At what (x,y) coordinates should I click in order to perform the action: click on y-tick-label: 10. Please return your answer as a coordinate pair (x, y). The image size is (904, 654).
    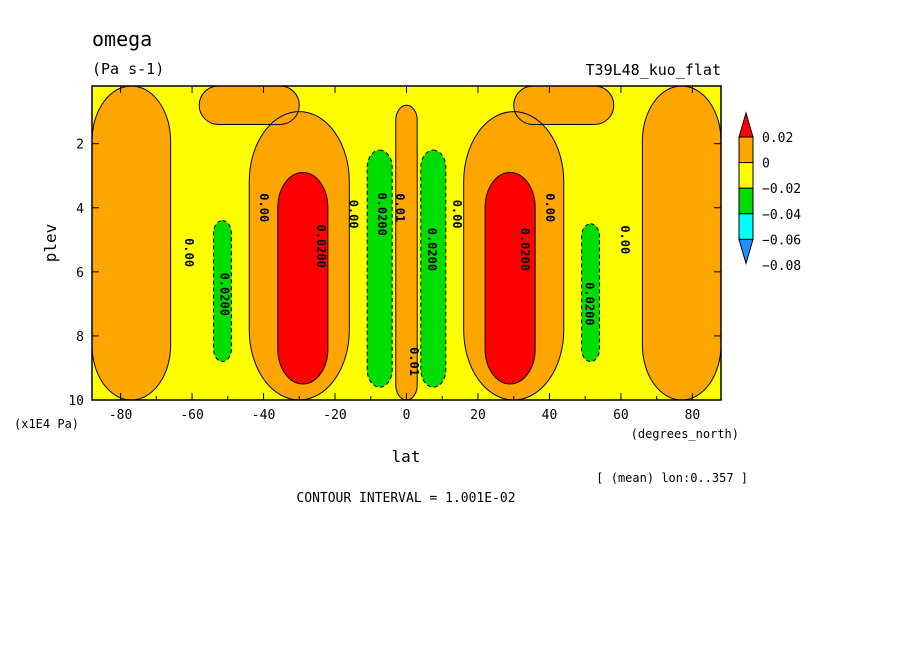
    Looking at the image, I should click on (76, 401).